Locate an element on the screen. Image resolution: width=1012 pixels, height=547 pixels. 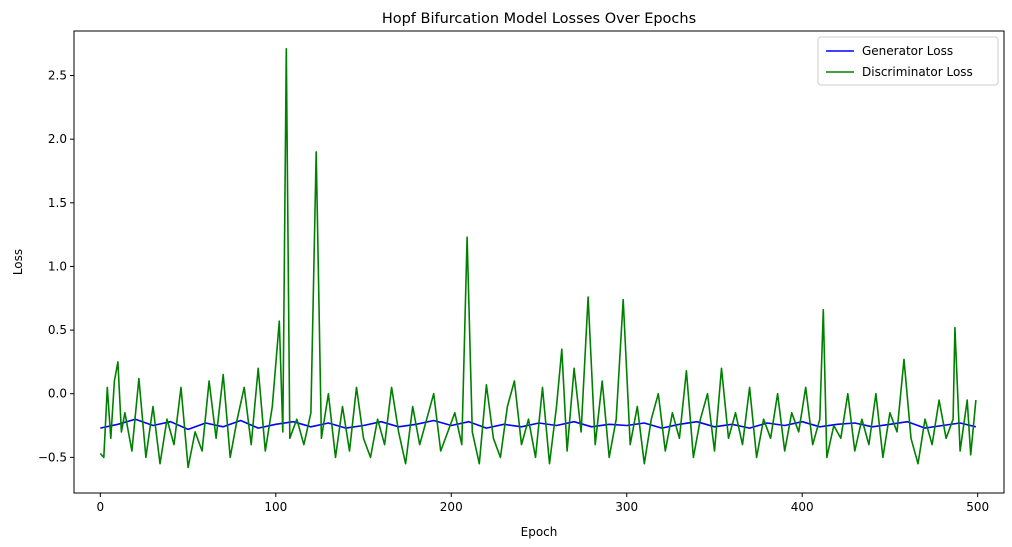
y-tick-label: 2.0 is located at coordinates (57, 139).